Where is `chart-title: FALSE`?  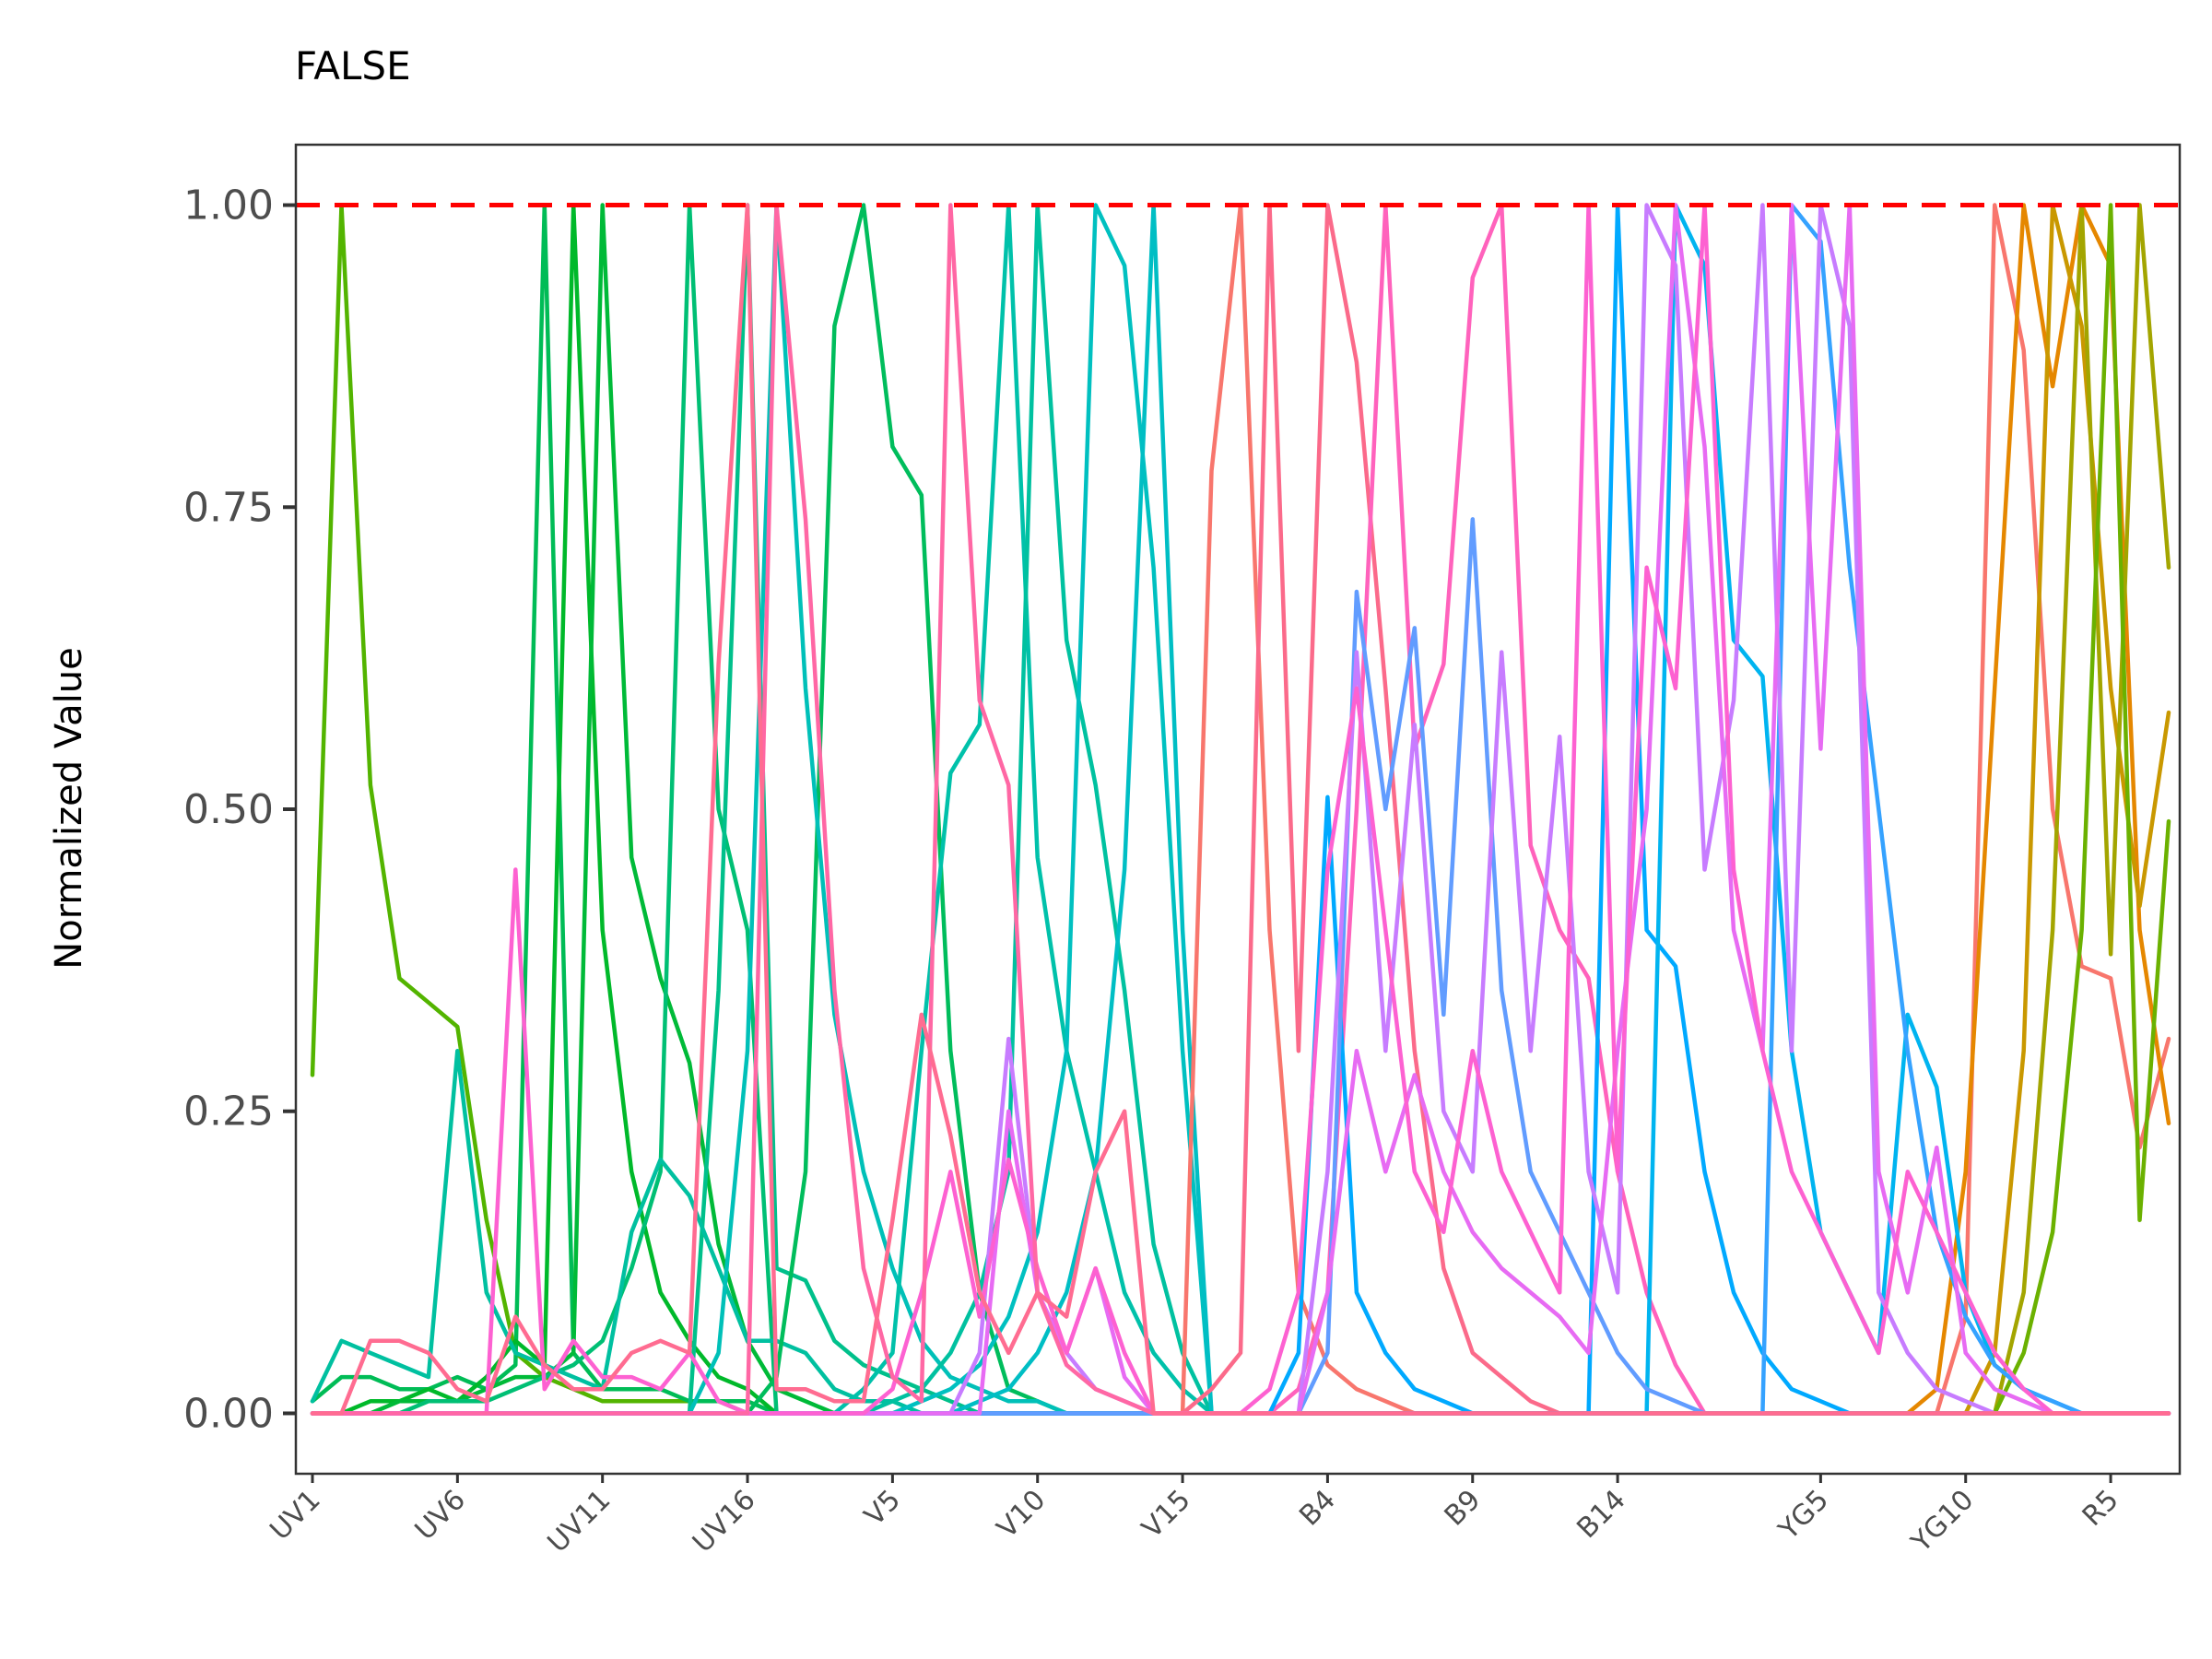
chart-title: FALSE is located at coordinates (353, 65).